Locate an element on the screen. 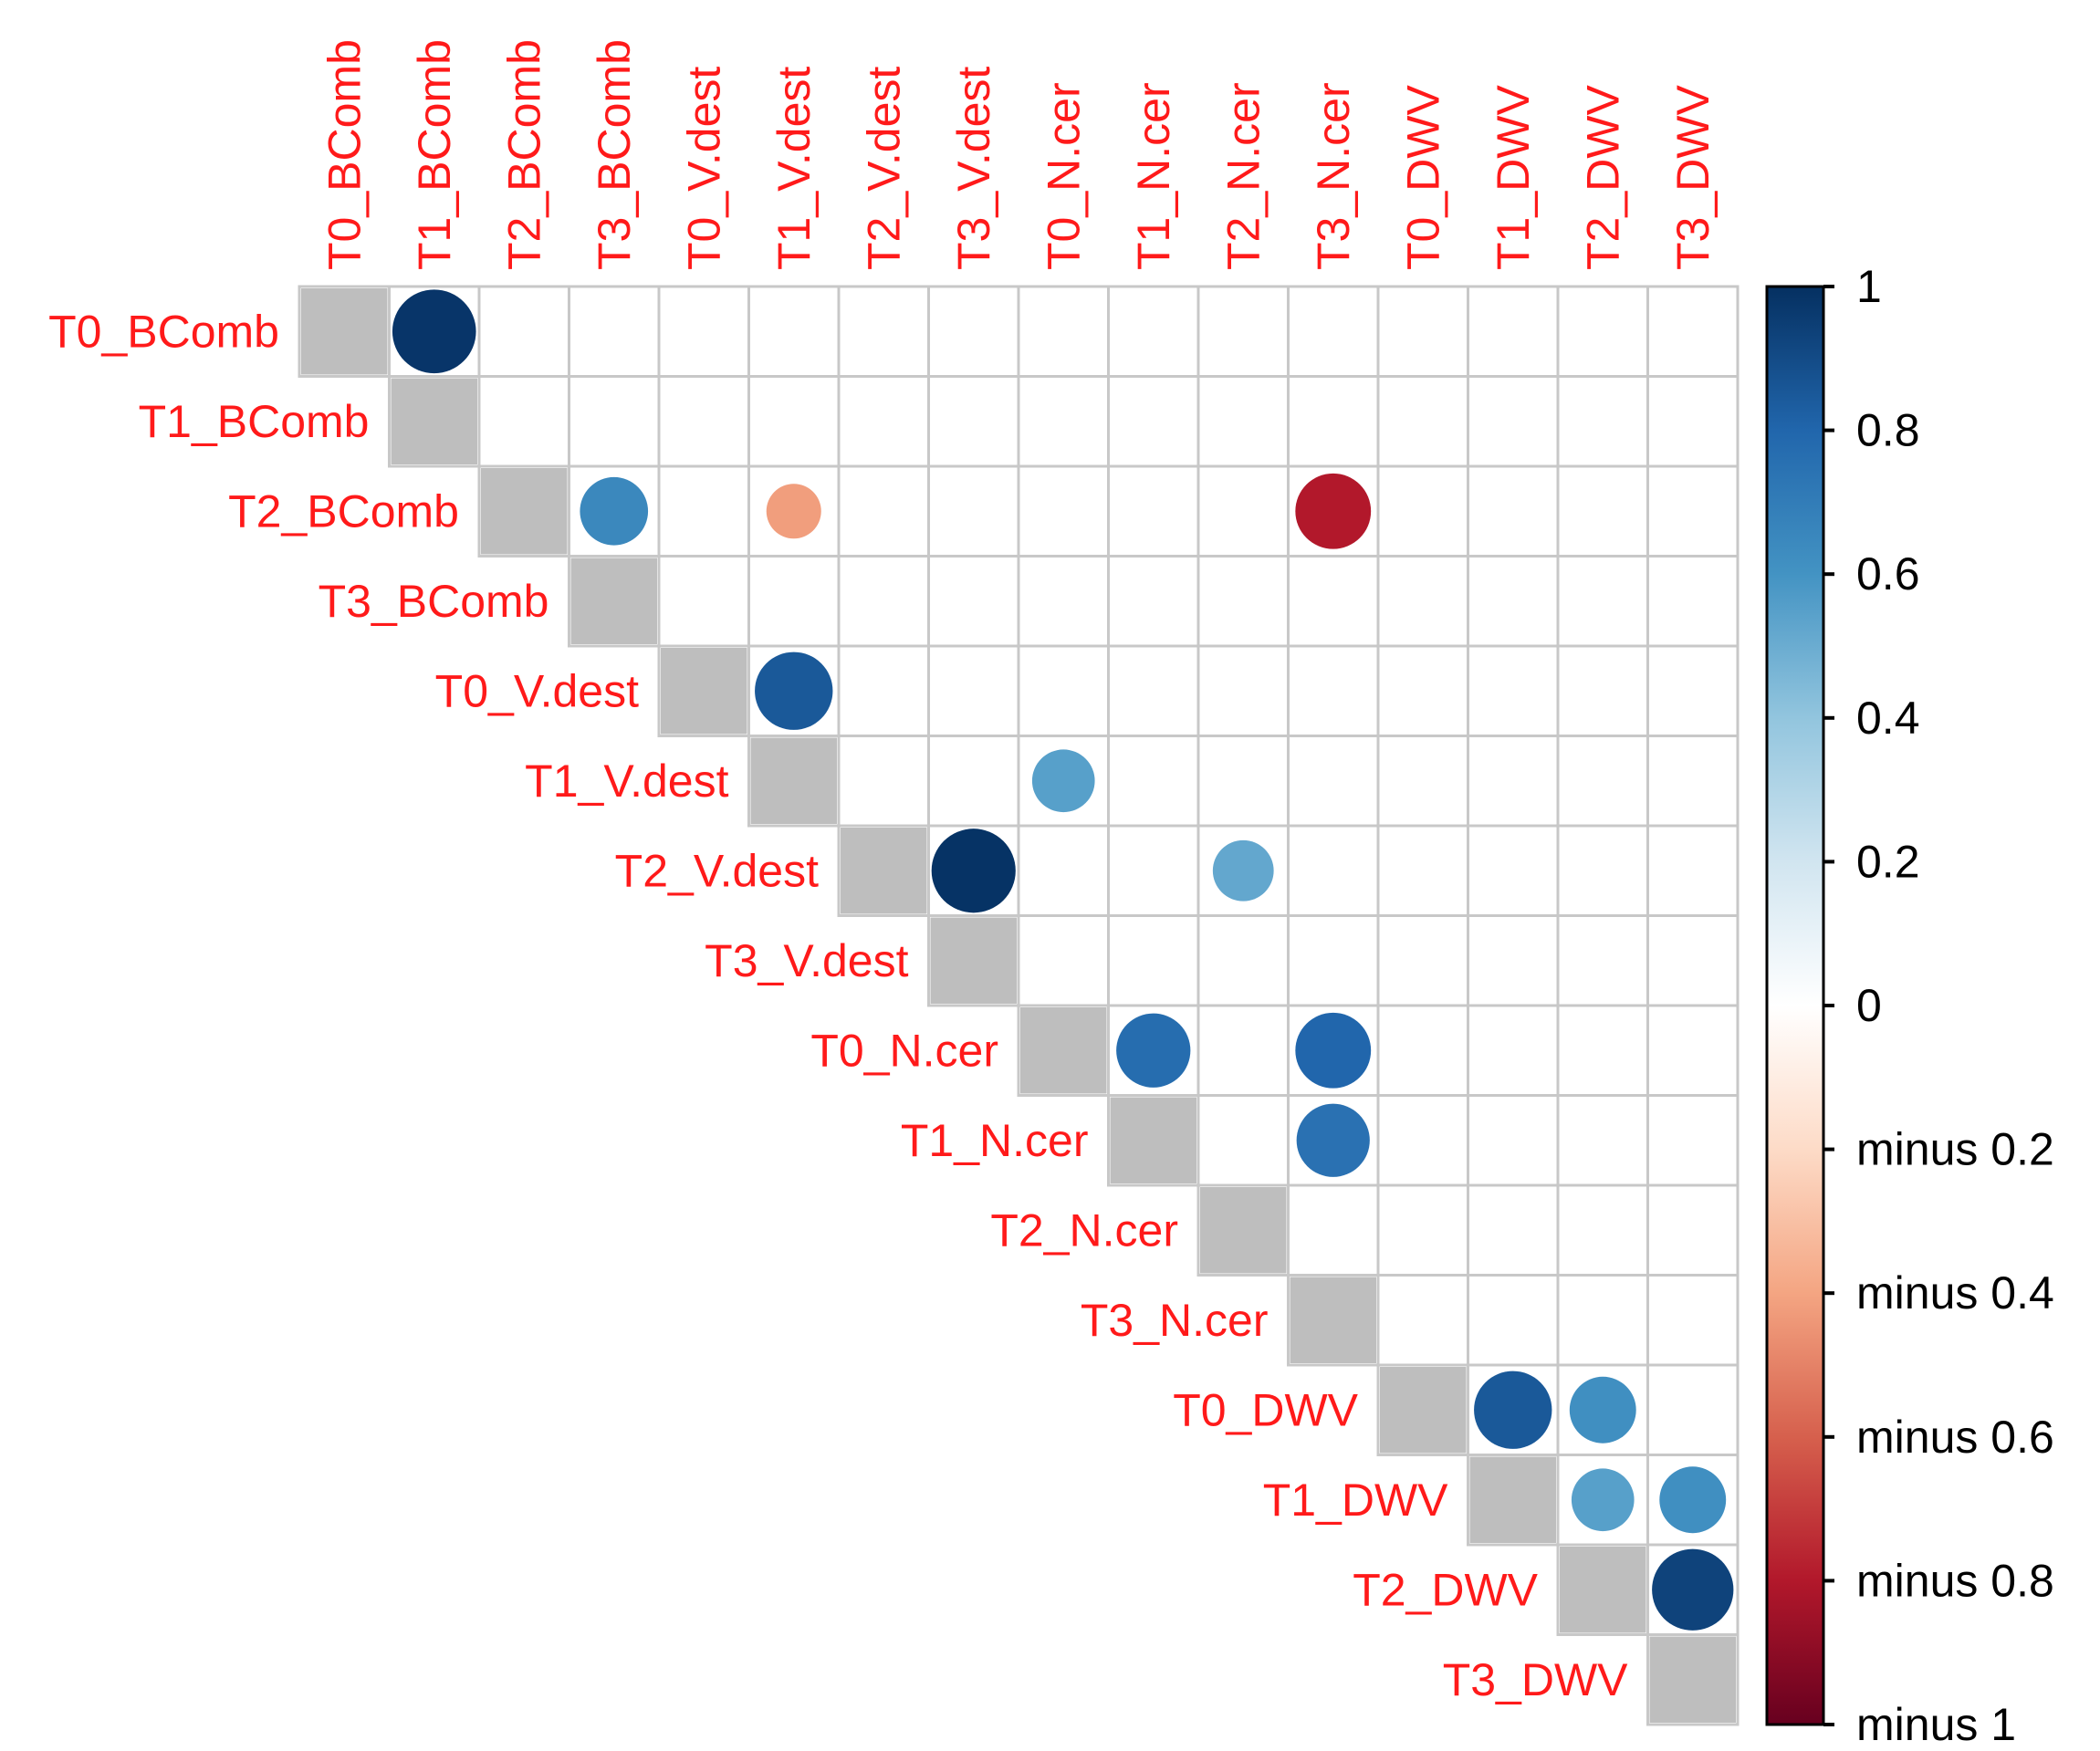  col-label-t3-bcomb: T3_BComb is located at coordinates (614, 154).